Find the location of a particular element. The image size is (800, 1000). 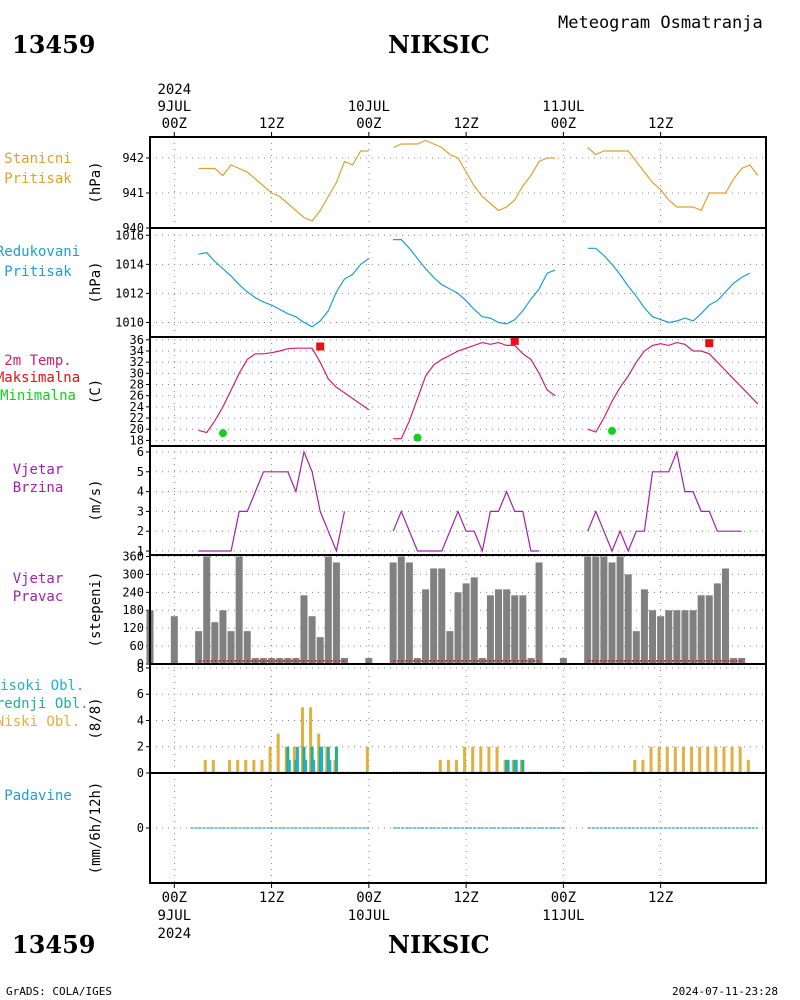

product-title: Meteogram Osmatranja is located at coordinates (660, 23).